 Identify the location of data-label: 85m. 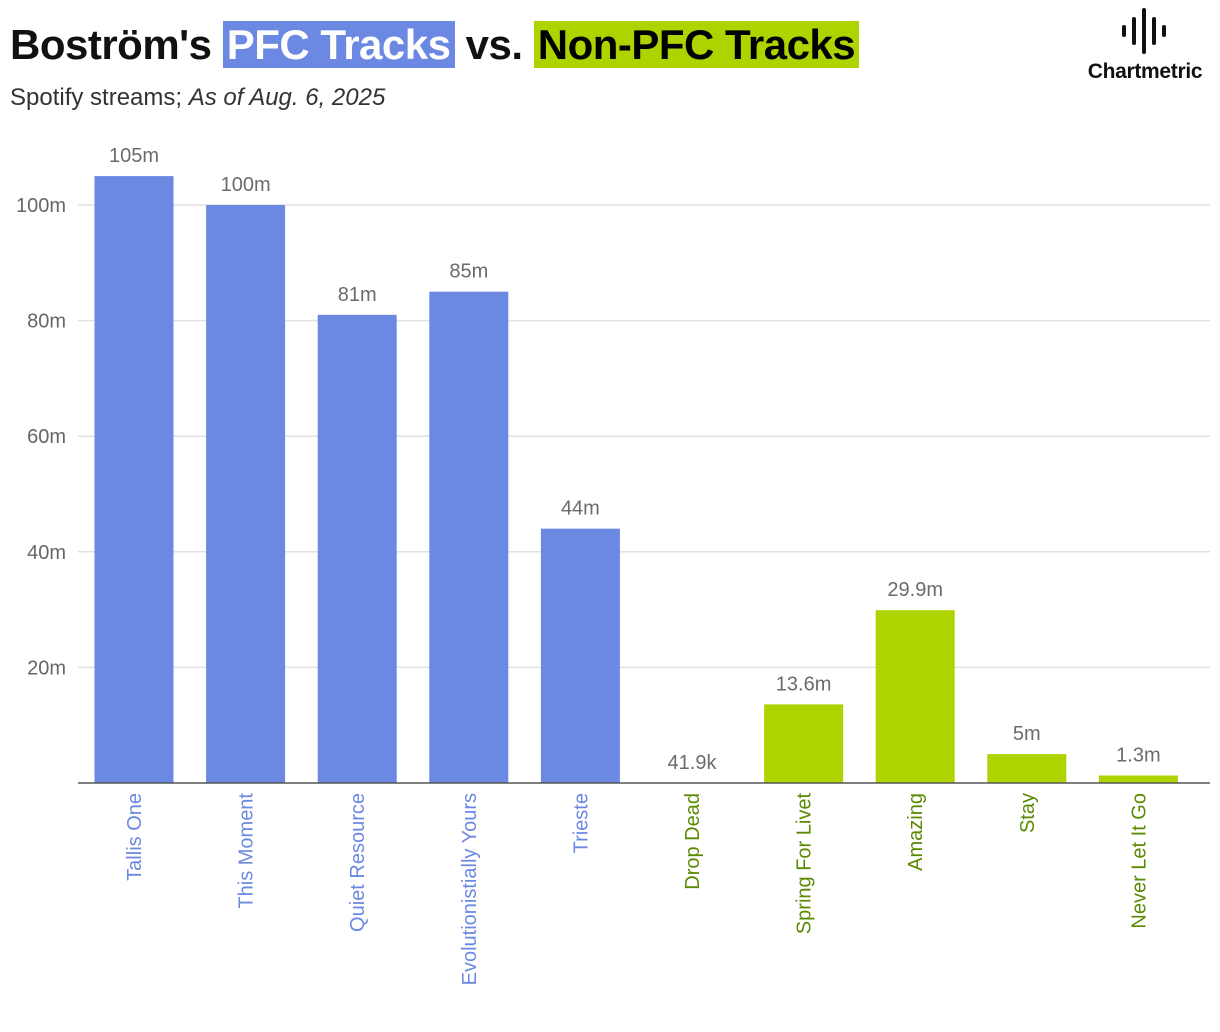
(468, 272).